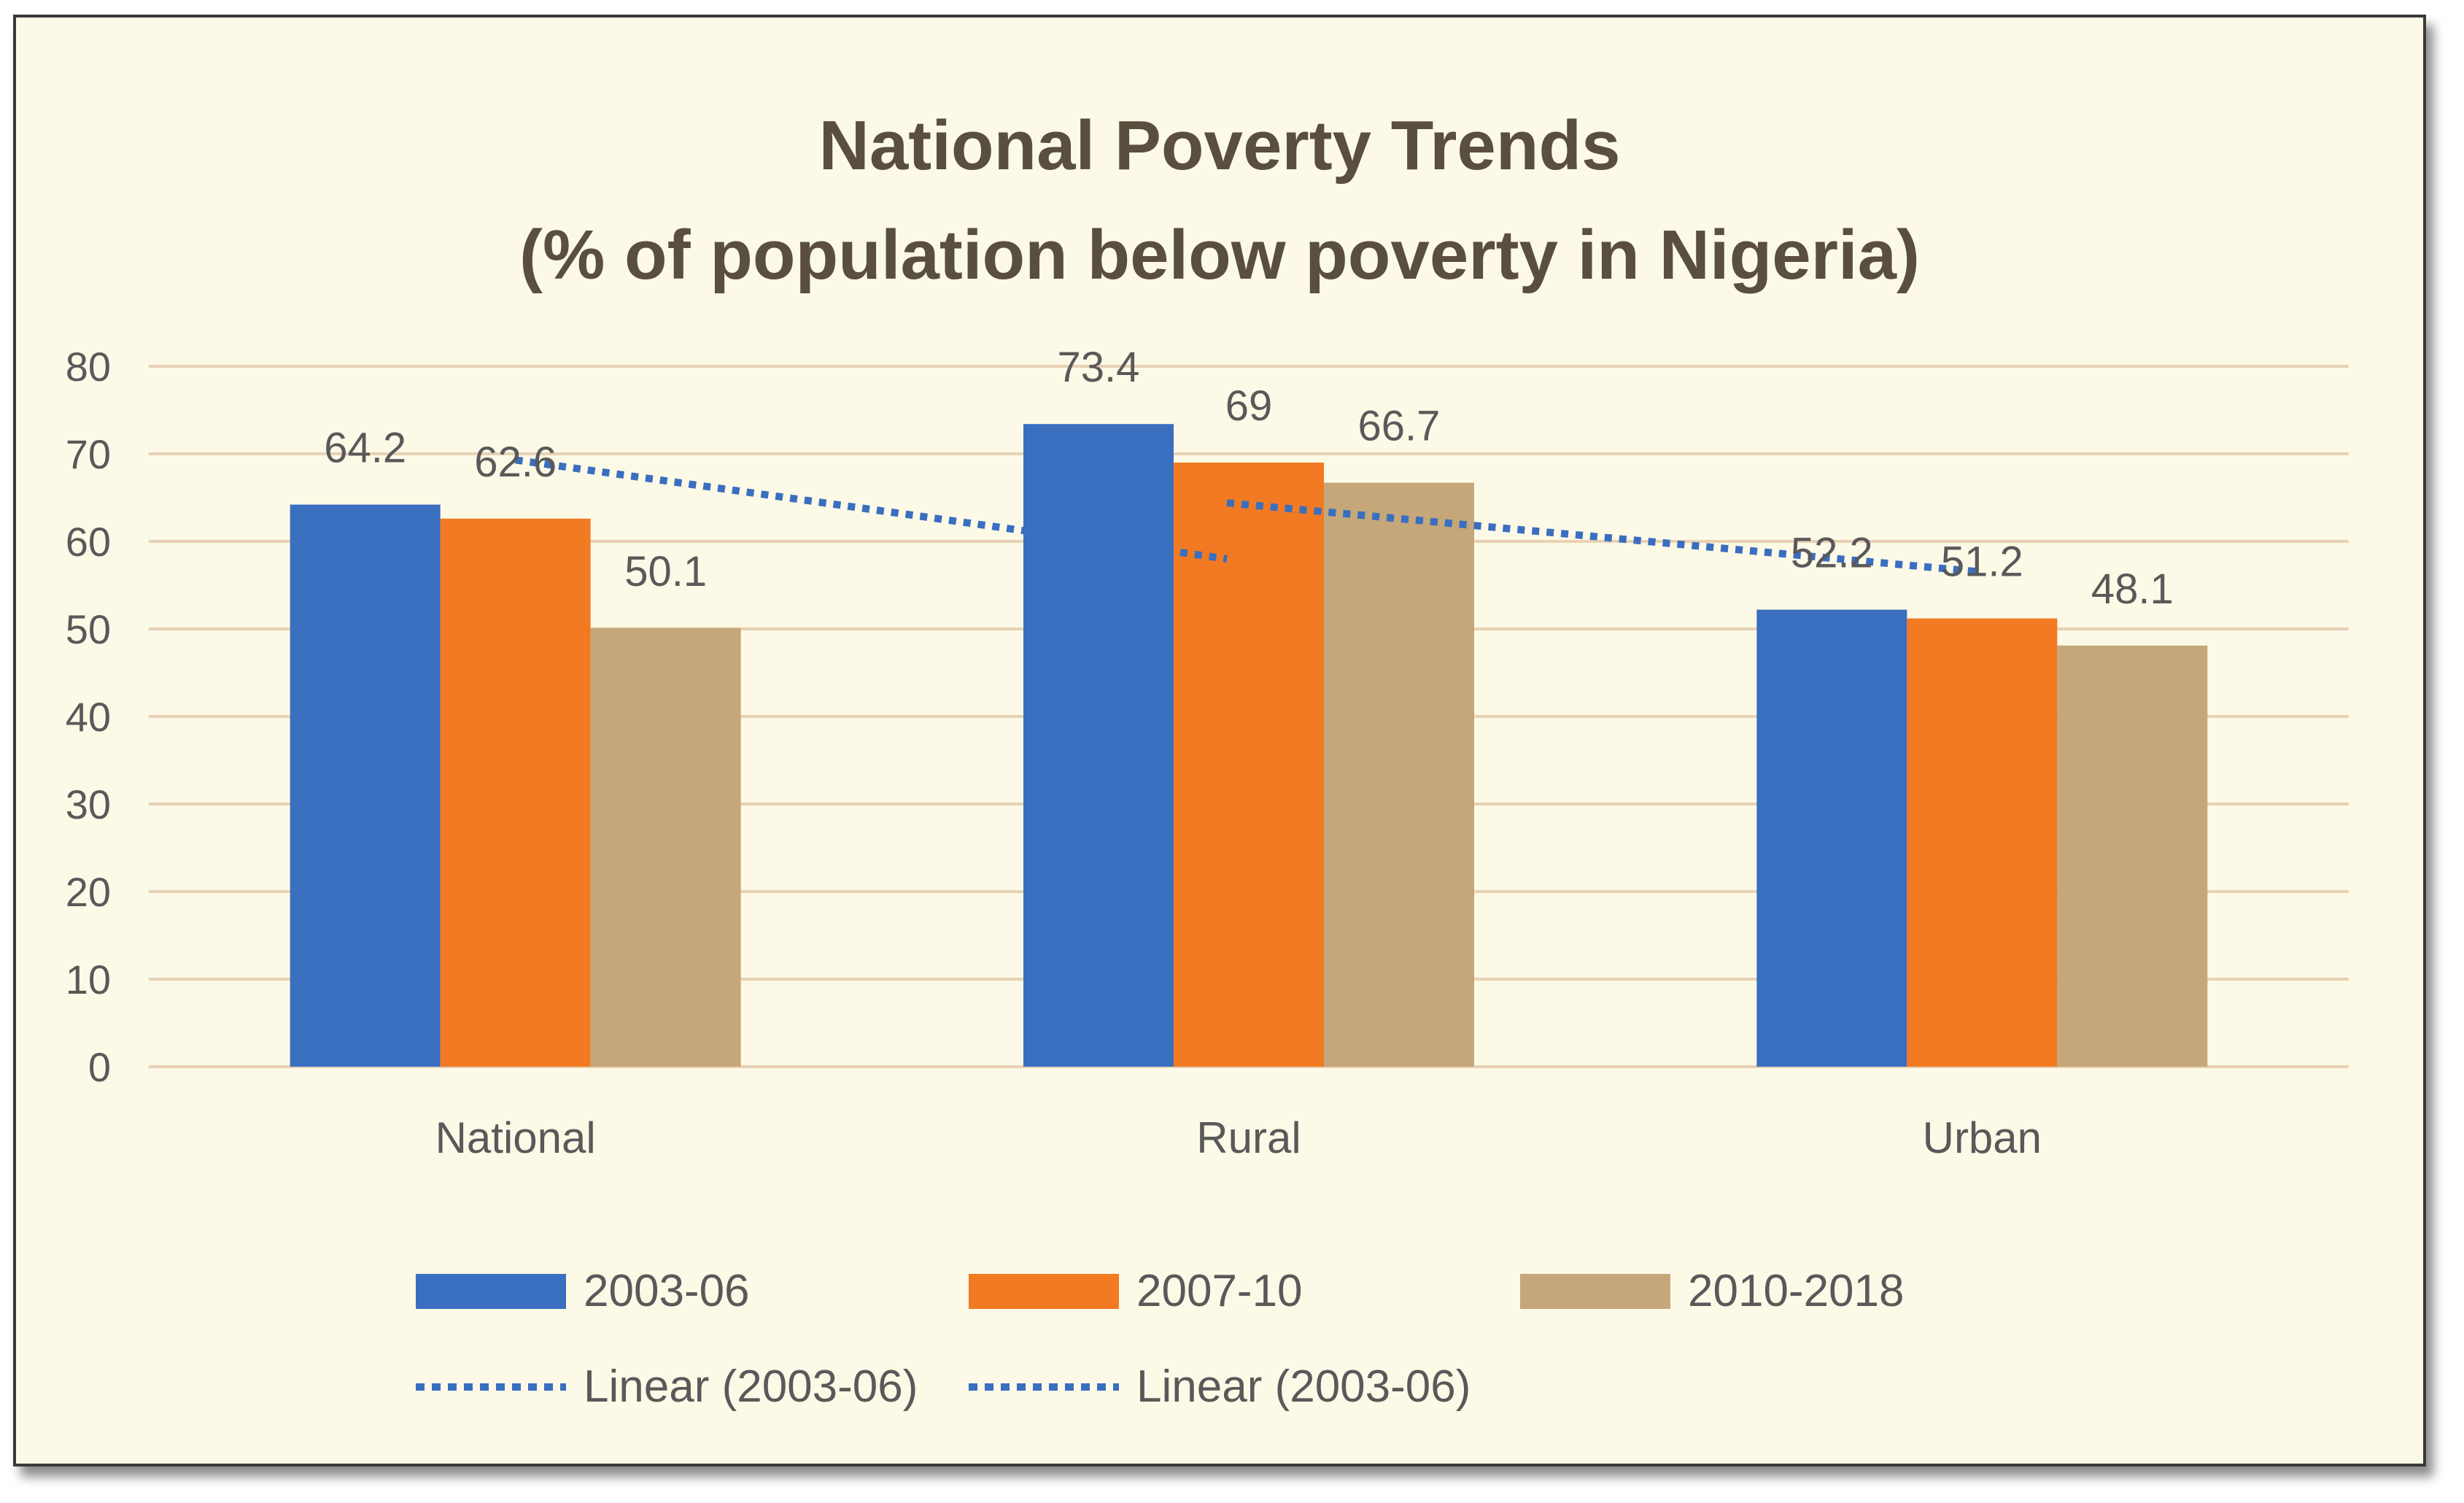 The image size is (2464, 1503). What do you see at coordinates (666, 847) in the screenshot?
I see `bar-2010-2018-National` at bounding box center [666, 847].